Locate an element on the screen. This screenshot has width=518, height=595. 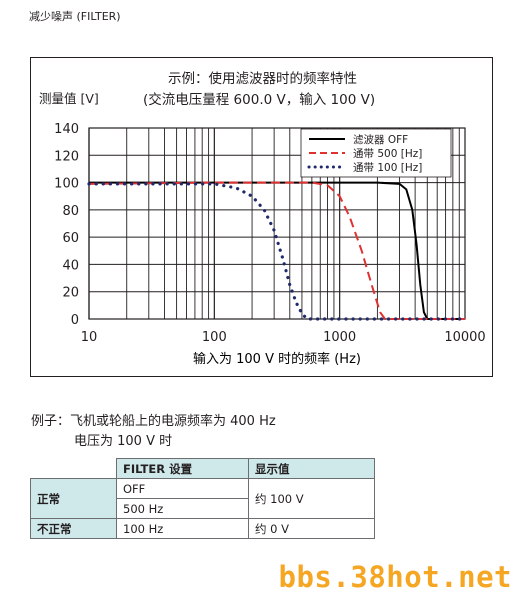
y-tick-label: 40 is located at coordinates (70, 265).